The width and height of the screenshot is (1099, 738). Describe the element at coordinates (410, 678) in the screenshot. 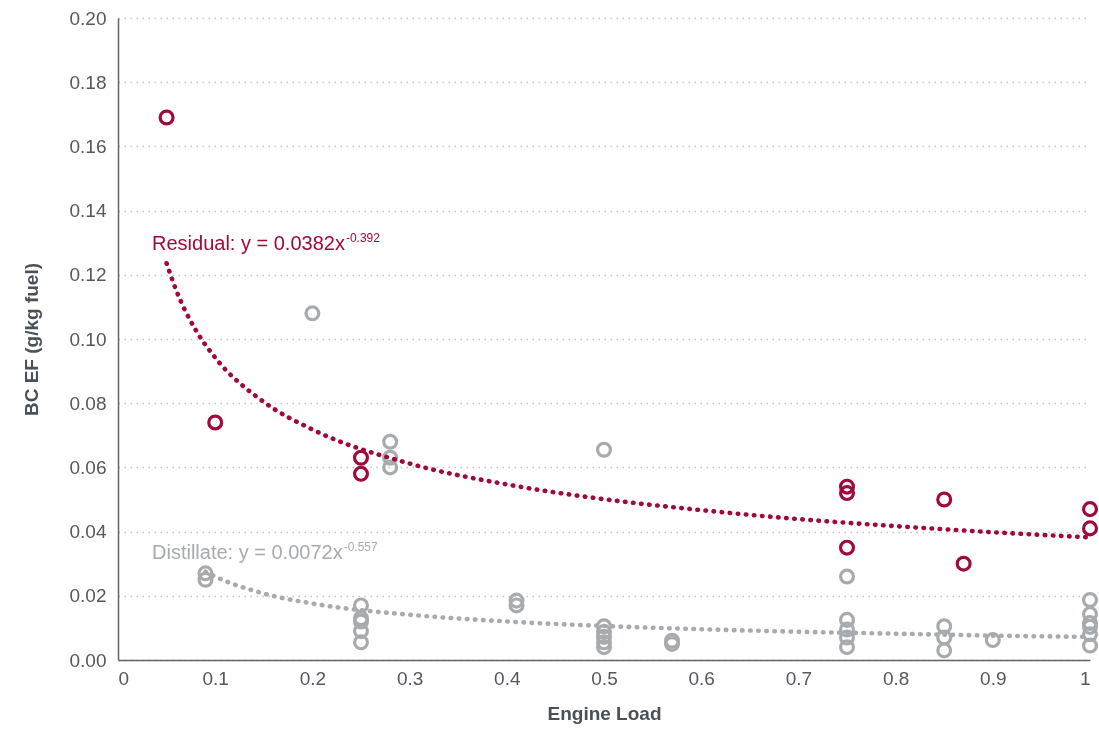

I see `x-tick-label: 0.3` at that location.